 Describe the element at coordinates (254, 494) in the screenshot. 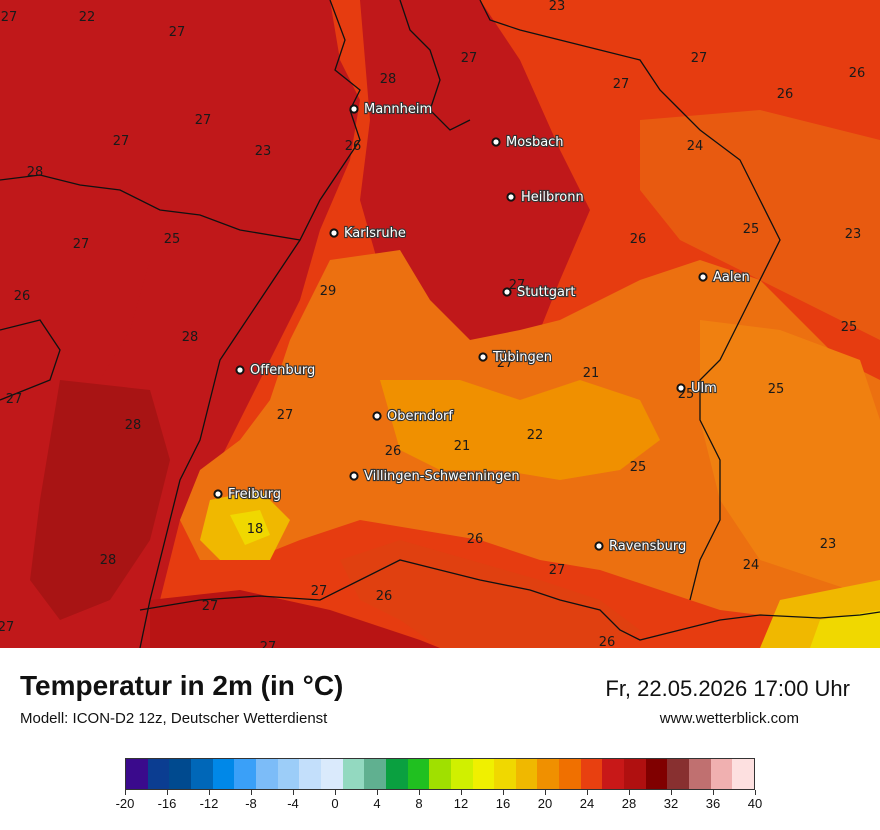

I see `city-label: Freiburg` at that location.